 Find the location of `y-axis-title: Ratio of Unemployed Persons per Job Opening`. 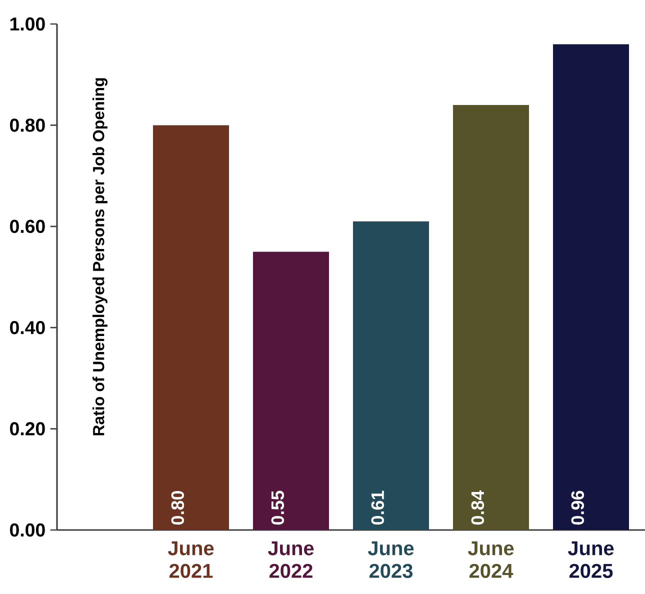

y-axis-title: Ratio of Unemployed Persons per Job Opening is located at coordinates (100, 257).